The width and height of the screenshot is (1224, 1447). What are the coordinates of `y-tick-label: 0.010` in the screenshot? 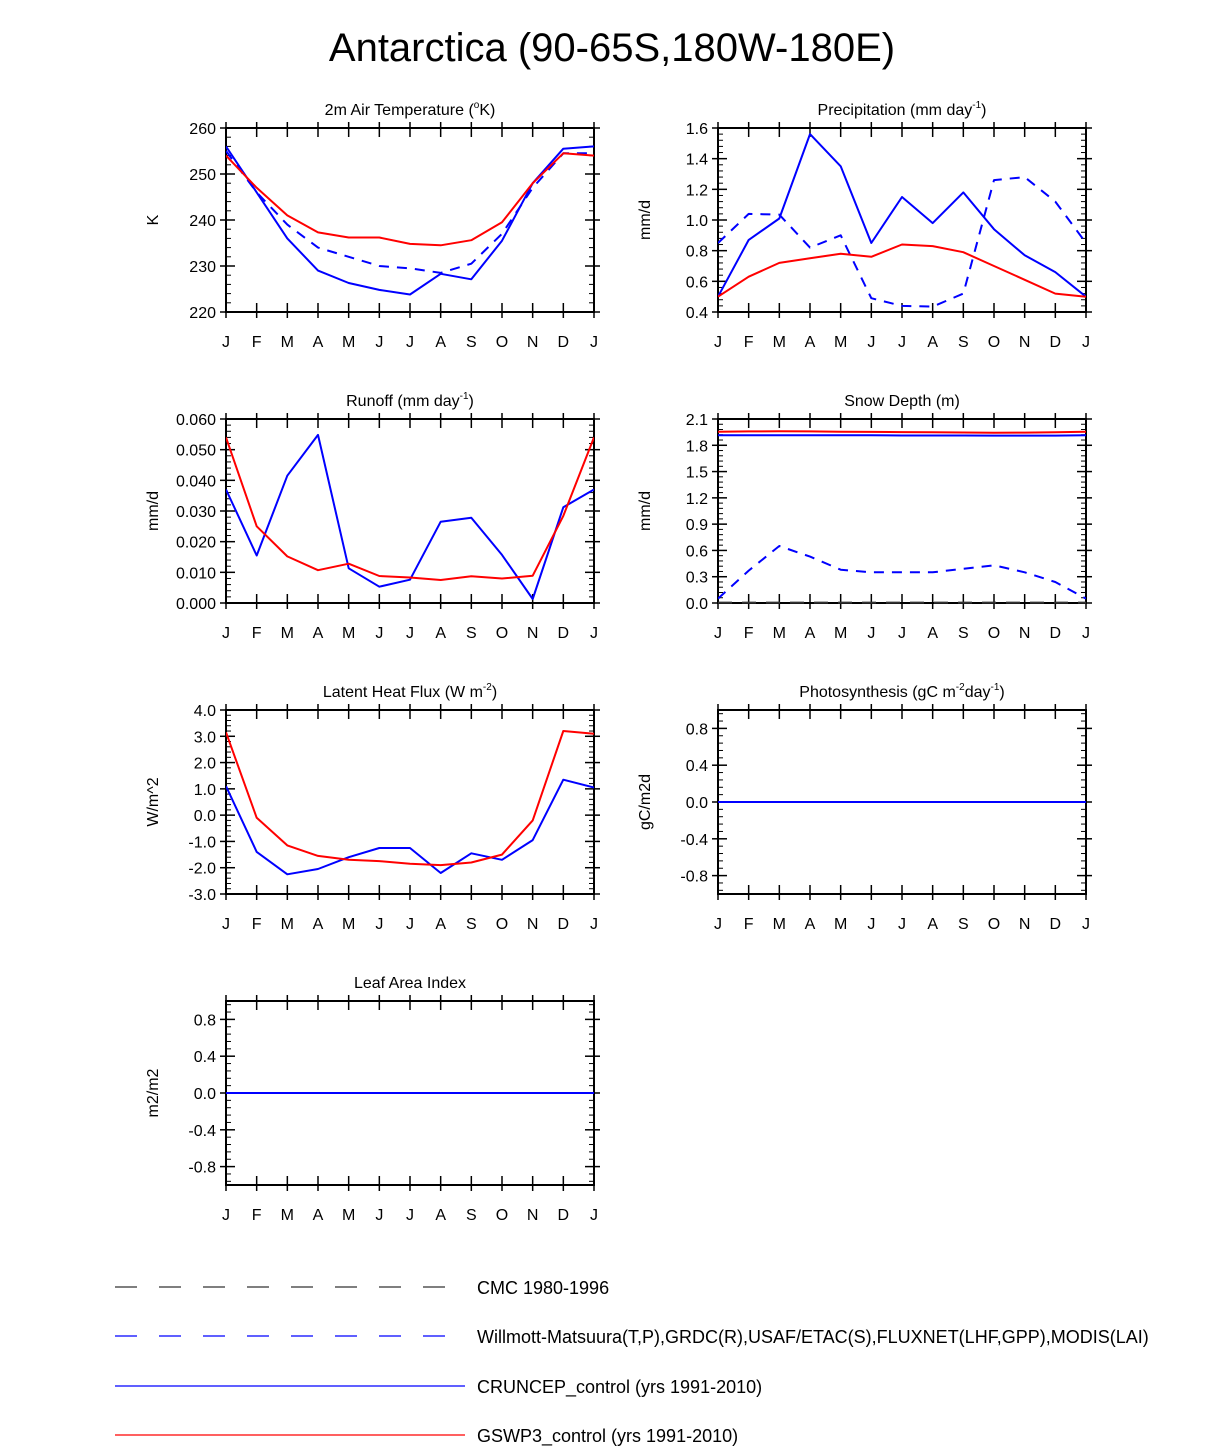 It's located at (196, 573).